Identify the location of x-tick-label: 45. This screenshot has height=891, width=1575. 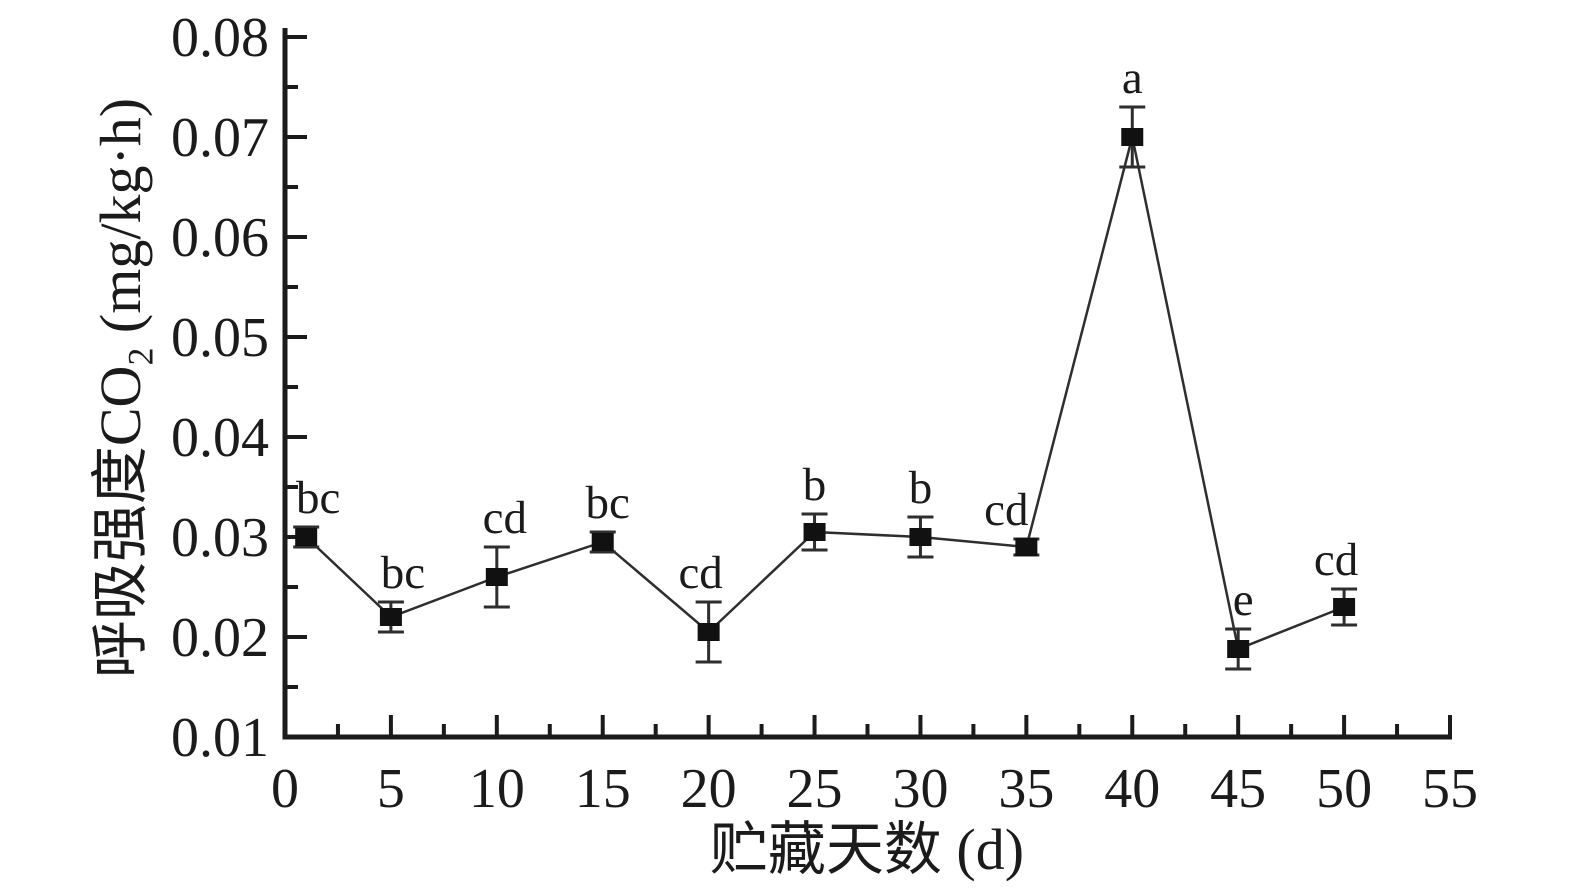
(1238, 789).